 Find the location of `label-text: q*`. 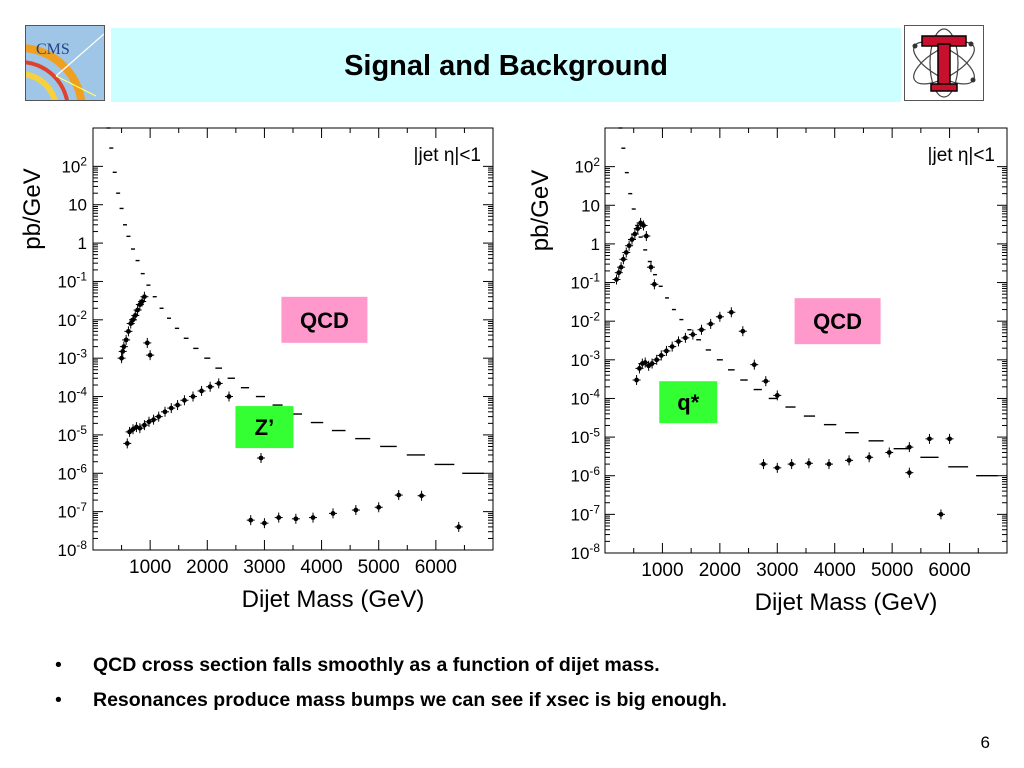

label-text: q* is located at coordinates (688, 402).